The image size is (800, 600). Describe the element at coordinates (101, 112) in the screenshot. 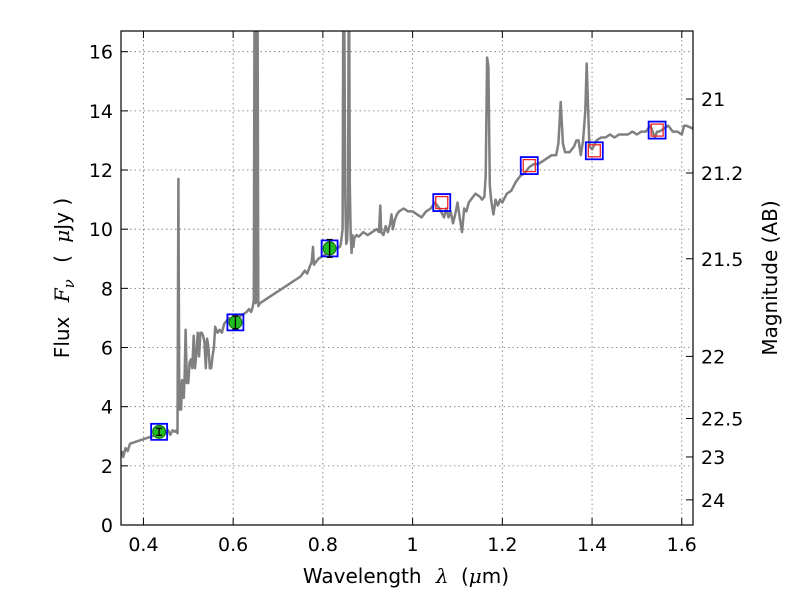

I see `y-tick-label: 14` at that location.